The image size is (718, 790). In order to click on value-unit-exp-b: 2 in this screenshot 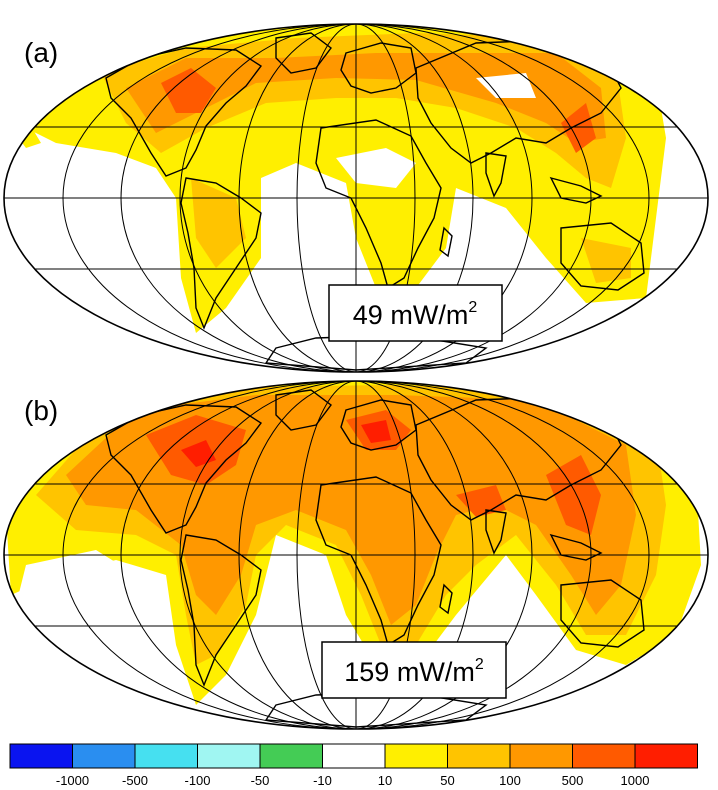, I will do `click(479, 664)`.